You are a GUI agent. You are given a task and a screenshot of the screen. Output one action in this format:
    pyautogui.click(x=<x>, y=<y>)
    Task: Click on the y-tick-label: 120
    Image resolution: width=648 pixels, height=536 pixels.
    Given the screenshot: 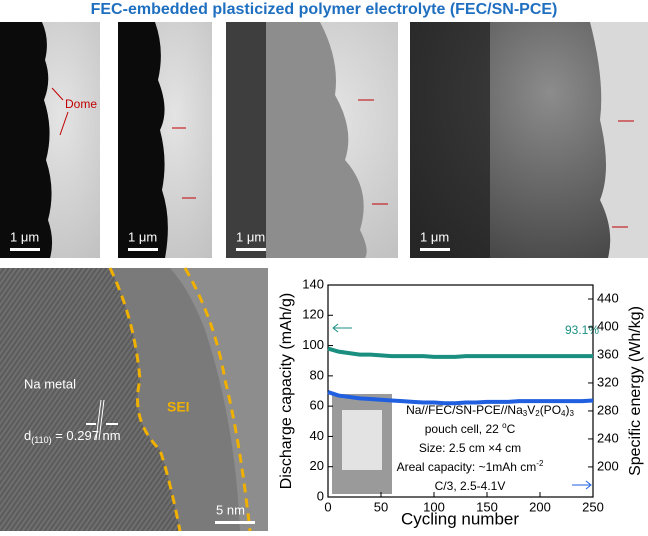 What is the action you would take?
    pyautogui.click(x=313, y=314)
    